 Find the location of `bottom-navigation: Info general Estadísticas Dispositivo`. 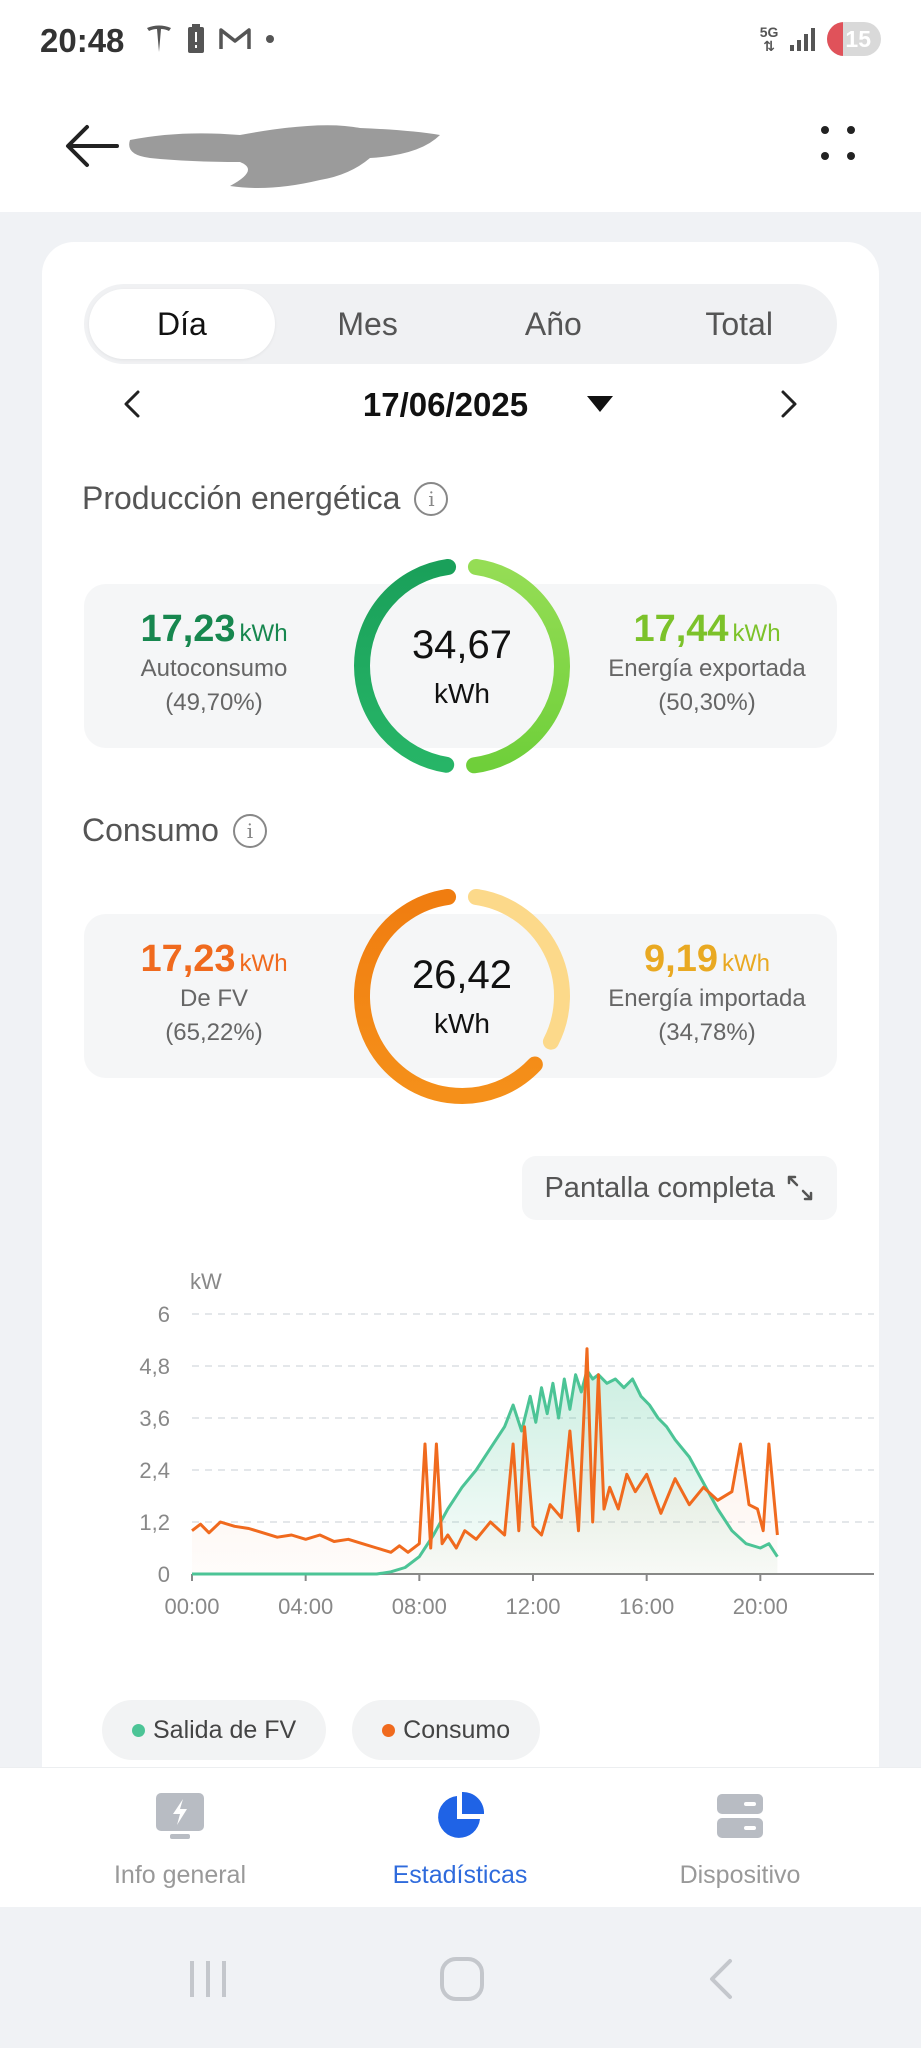

bottom-navigation: Info general Estadísticas Dispositivo is located at coordinates (460, 1837).